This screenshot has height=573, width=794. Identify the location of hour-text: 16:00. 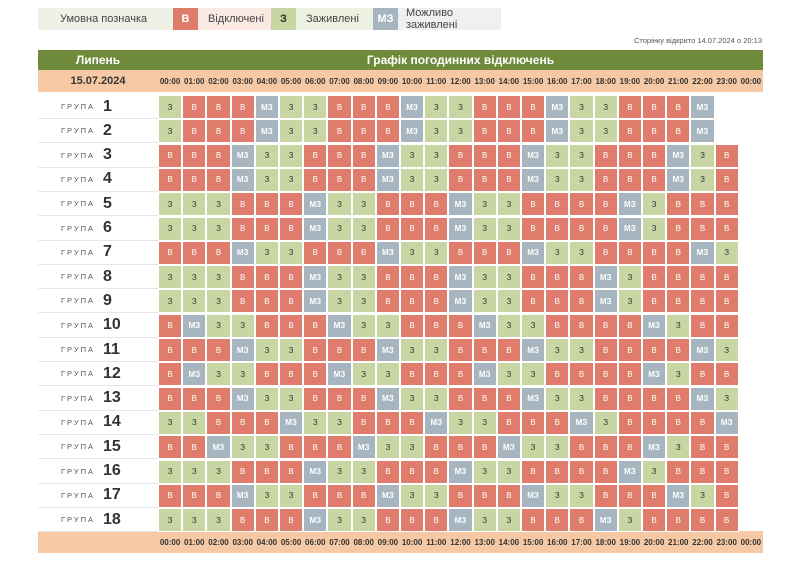
(557, 542).